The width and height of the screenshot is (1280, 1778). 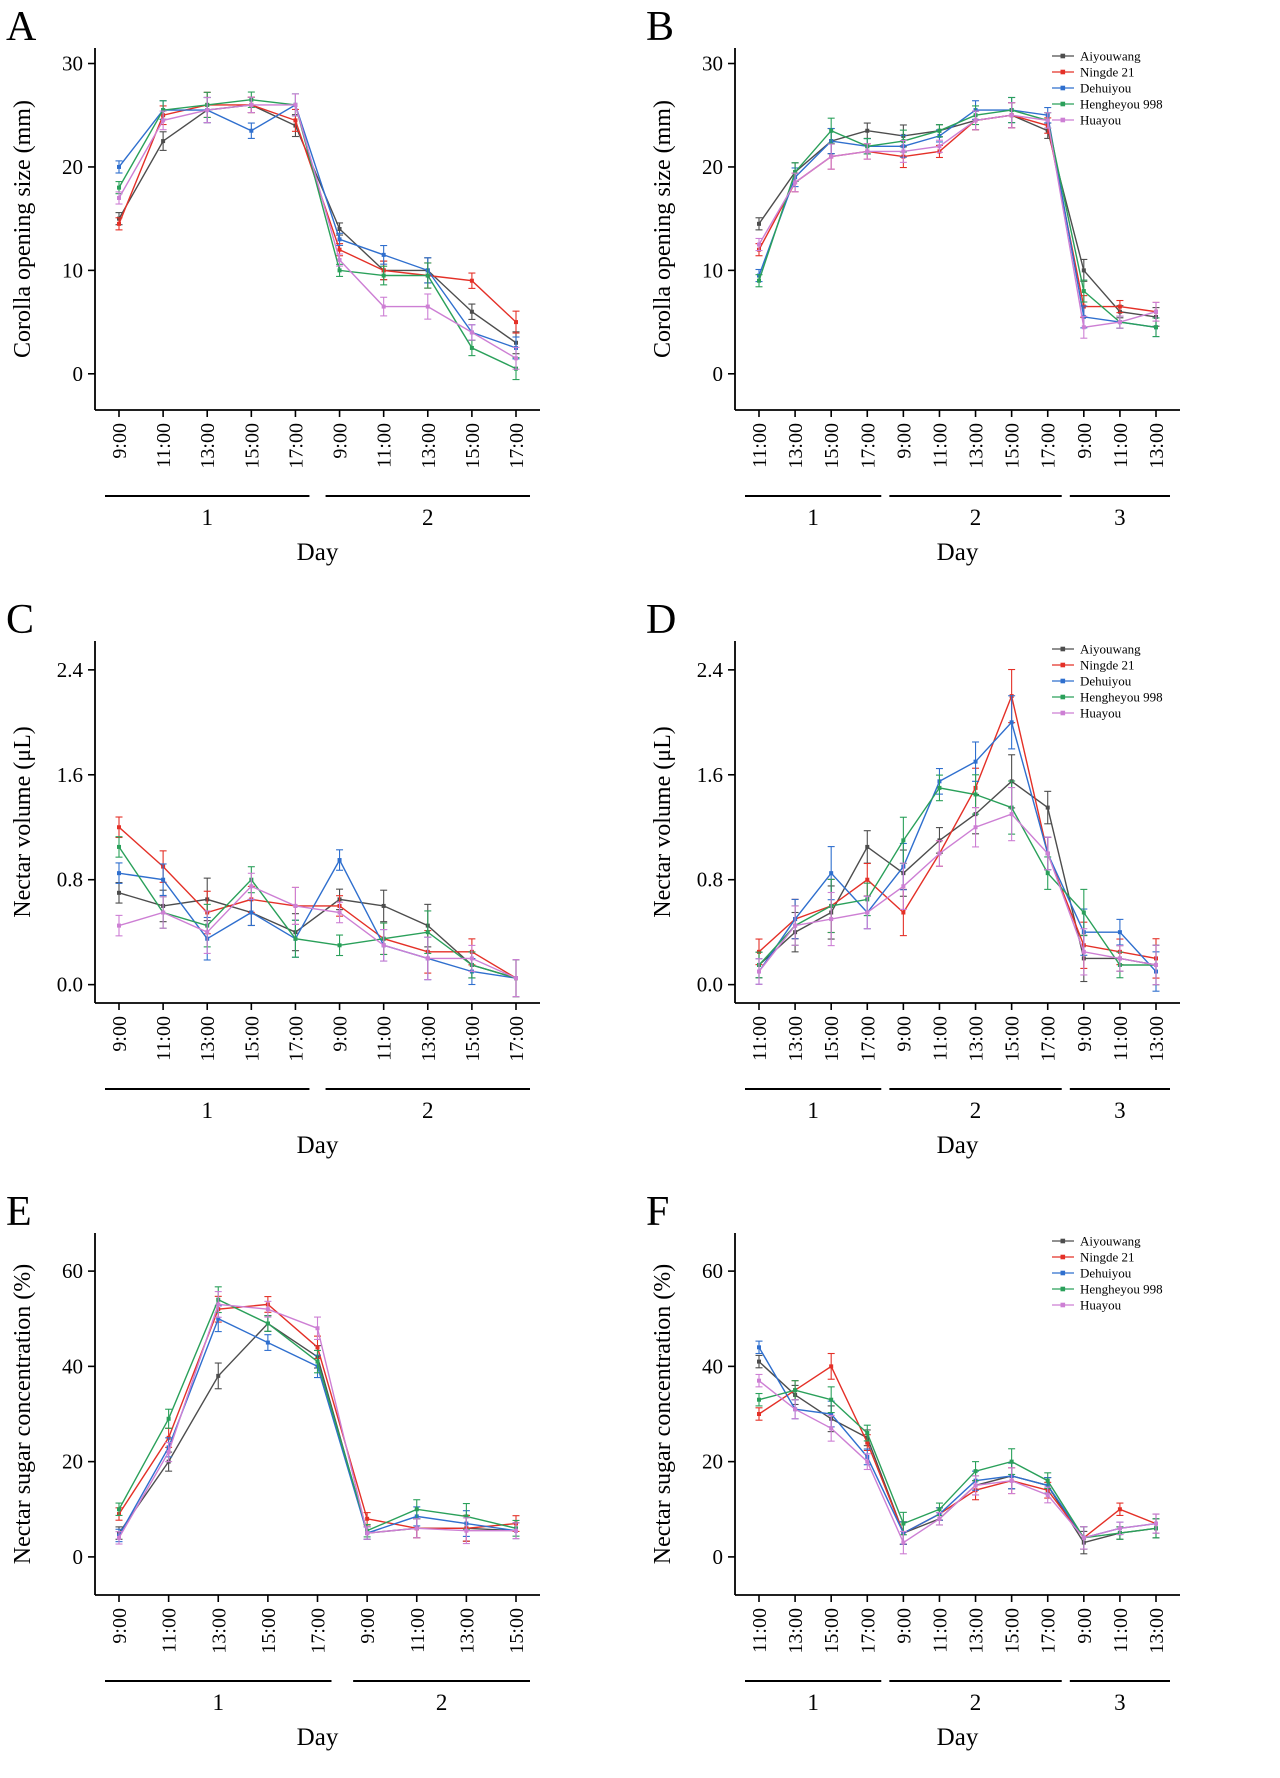 I want to click on legend-label: Huayou, so click(x=1101, y=1305).